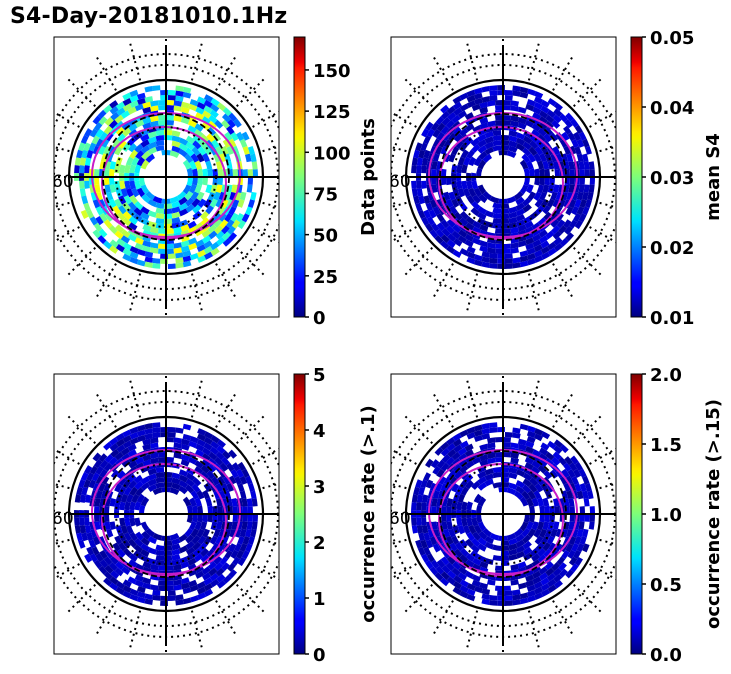 This screenshot has width=731, height=674. What do you see at coordinates (666, 445) in the screenshot?
I see `colorbar-tick-label: 1.5` at bounding box center [666, 445].